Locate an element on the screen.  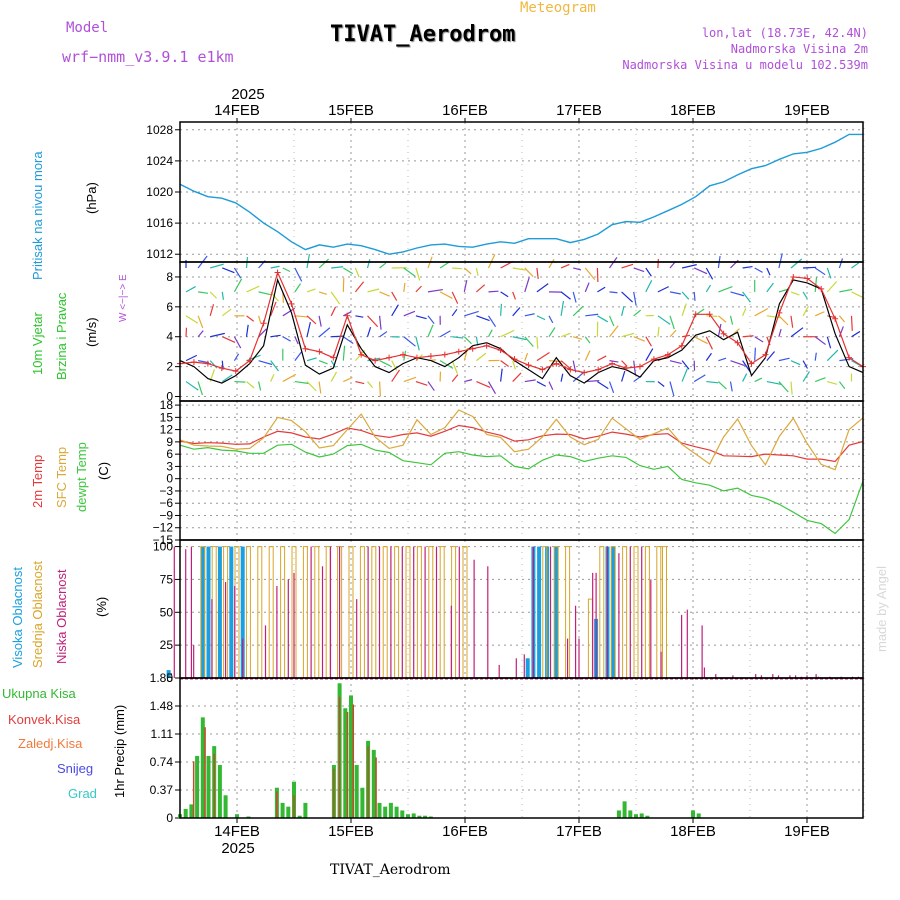
date-bottom-label: 19FEB is located at coordinates (807, 831).